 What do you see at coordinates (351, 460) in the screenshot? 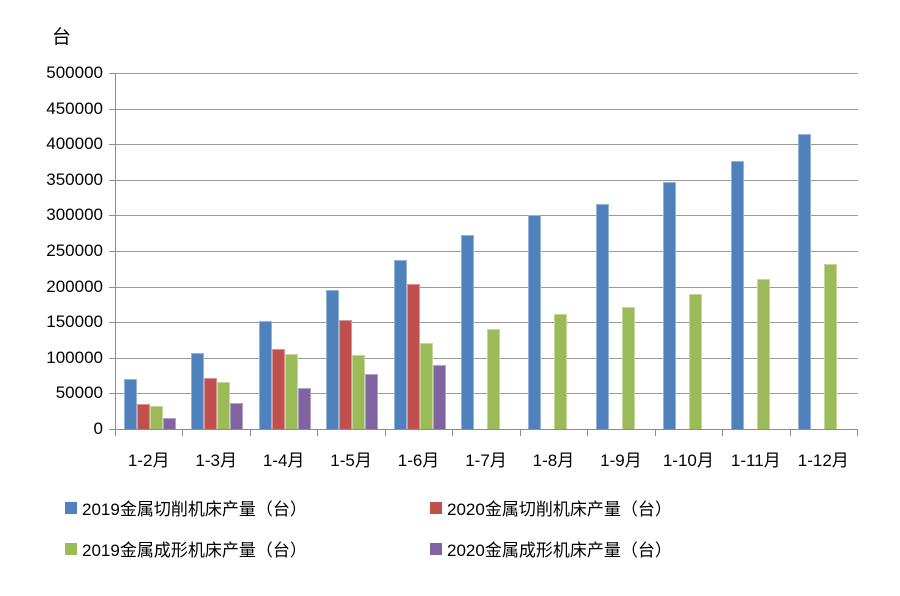
I see `x-tick-label: 1-5月` at bounding box center [351, 460].